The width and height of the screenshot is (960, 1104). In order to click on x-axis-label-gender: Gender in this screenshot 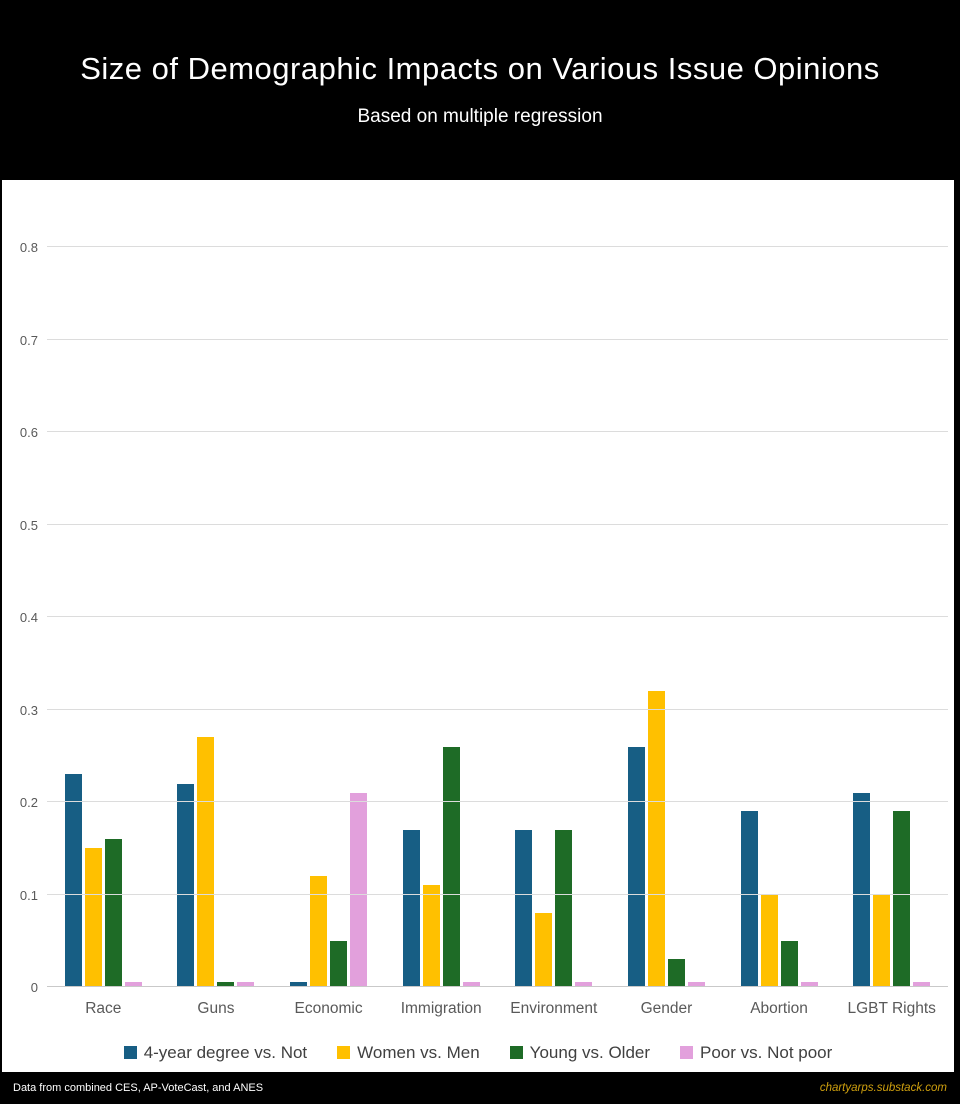, I will do `click(666, 1008)`.